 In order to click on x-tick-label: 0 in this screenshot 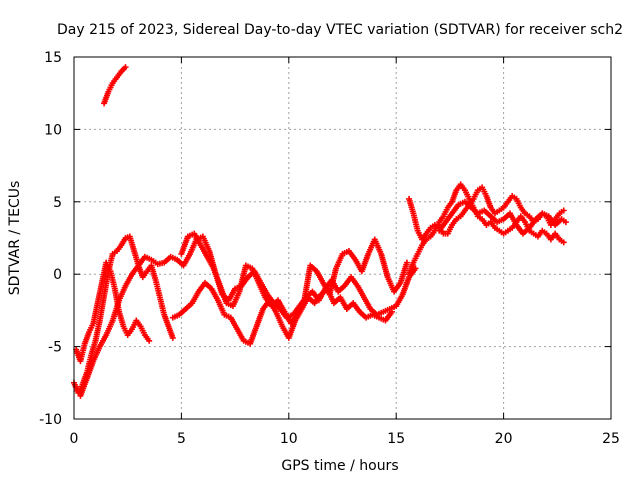, I will do `click(74, 439)`.